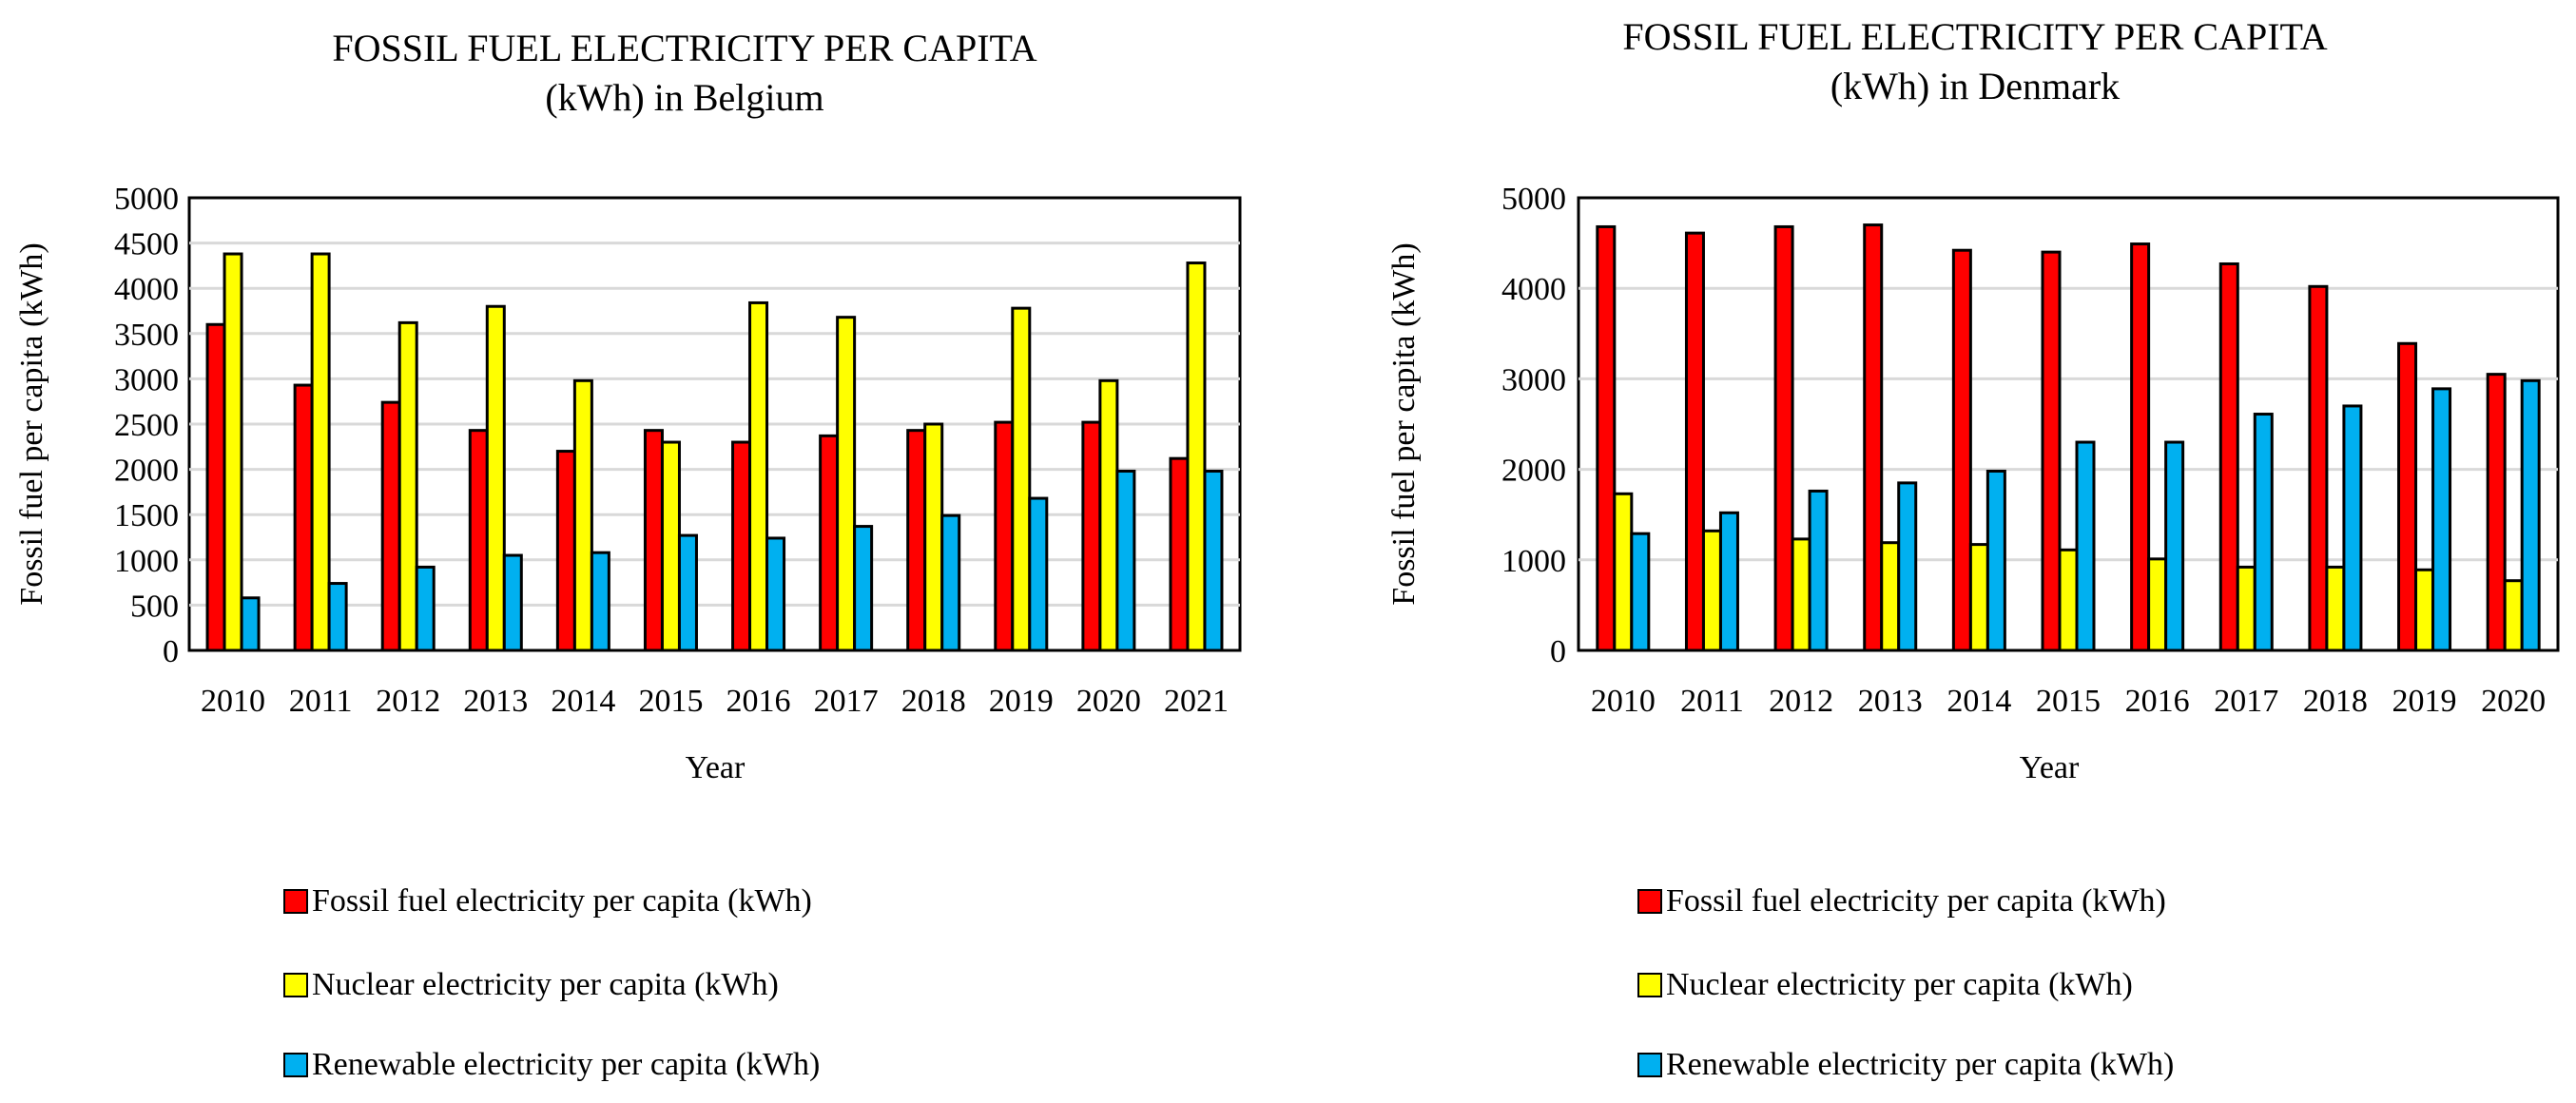 Image resolution: width=2576 pixels, height=1103 pixels. Describe the element at coordinates (1004, 536) in the screenshot. I see `bar-fossil-2019` at that location.